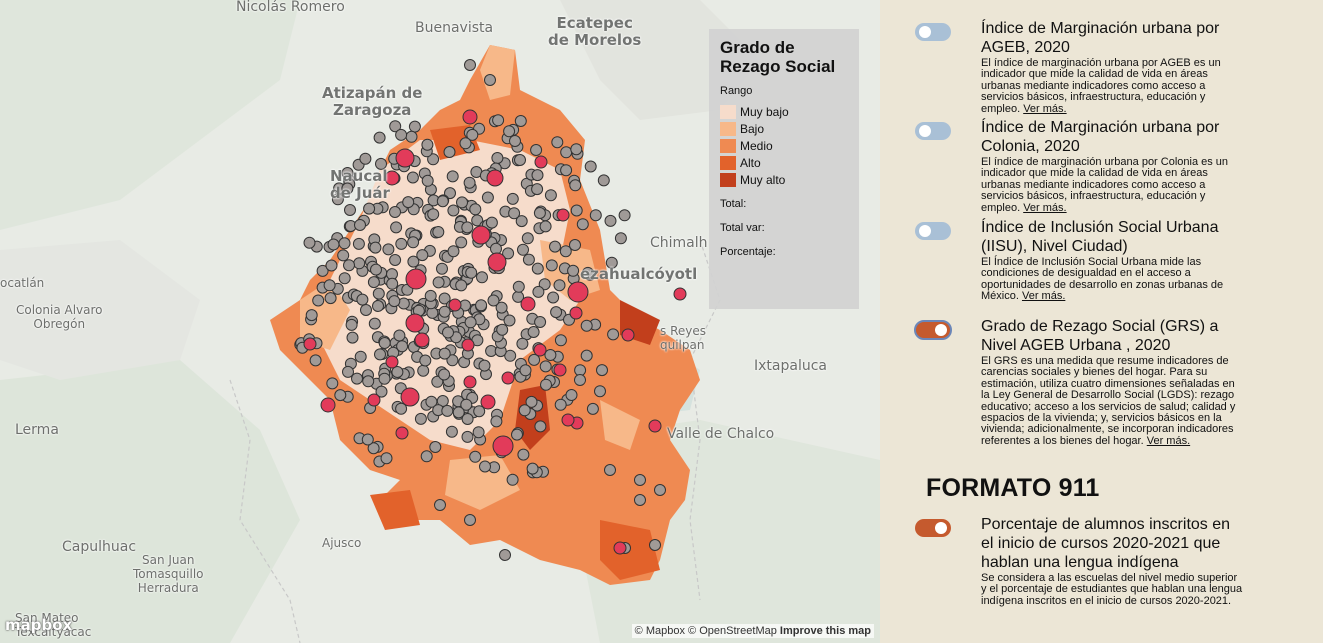 This screenshot has width=1323, height=643. I want to click on attrib-osm: © OpenStreetMap, so click(732, 631).